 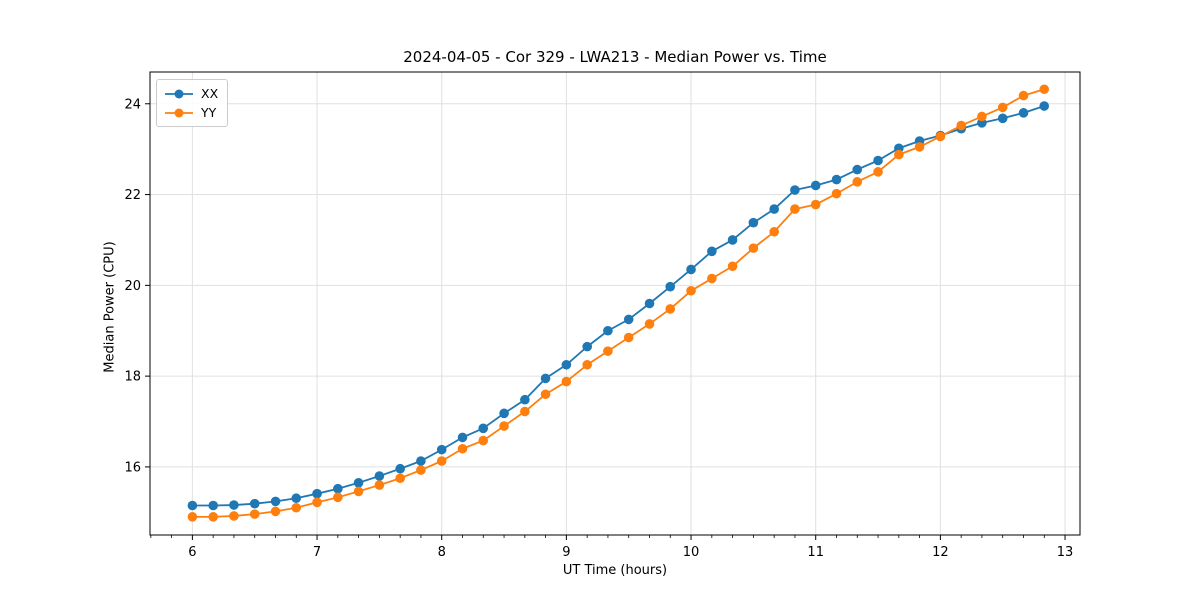 I want to click on x-tick-label: 11, so click(x=815, y=552).